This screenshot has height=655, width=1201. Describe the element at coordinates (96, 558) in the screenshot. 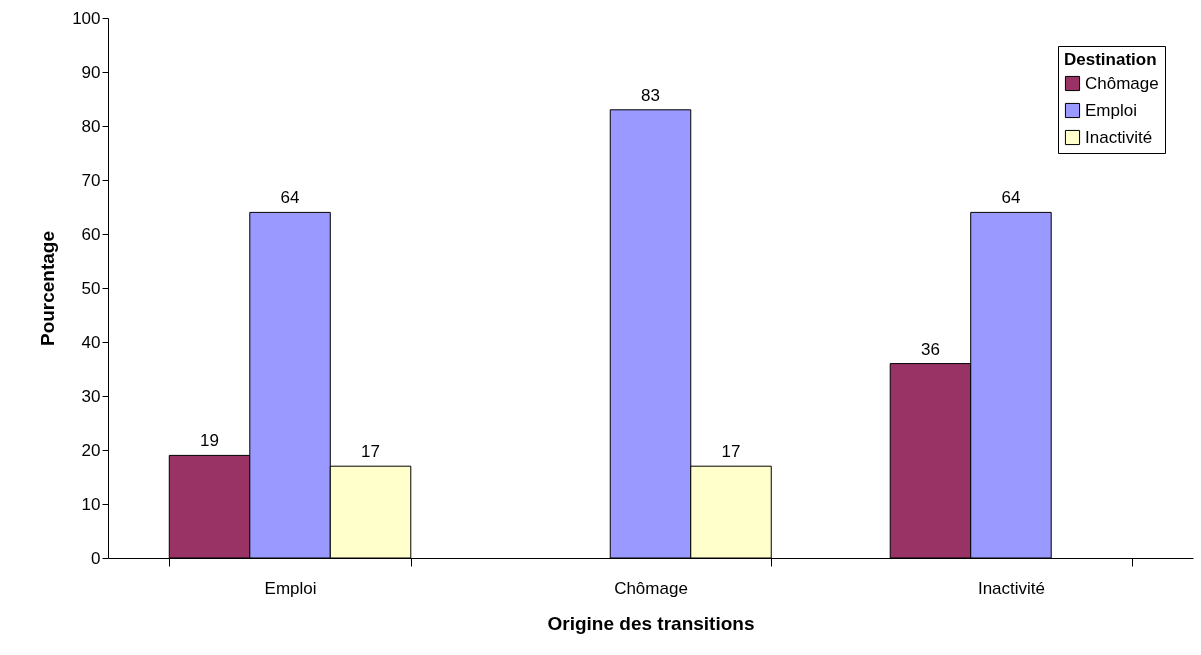

I see `y-tick-label: 0` at that location.